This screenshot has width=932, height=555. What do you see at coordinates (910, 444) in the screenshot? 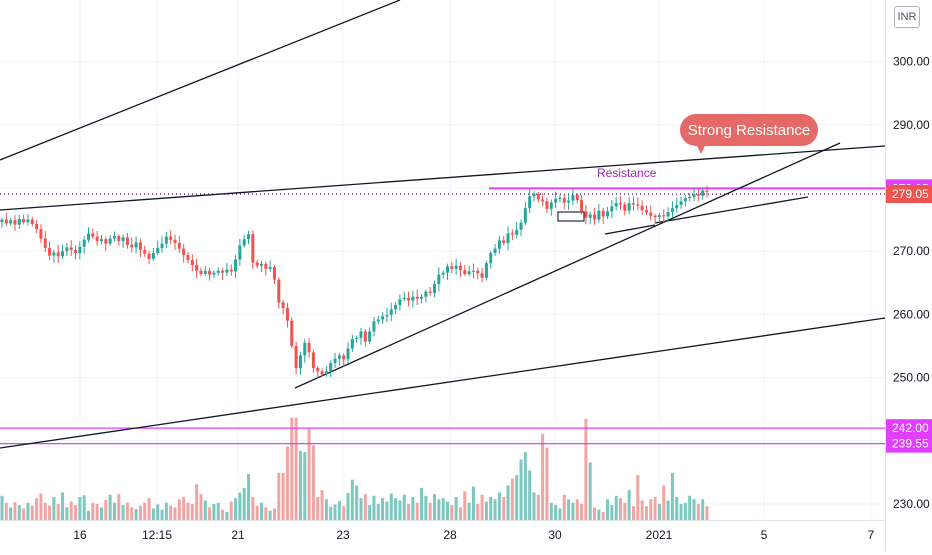
I see `price-tag-label: 239.55` at bounding box center [910, 444].